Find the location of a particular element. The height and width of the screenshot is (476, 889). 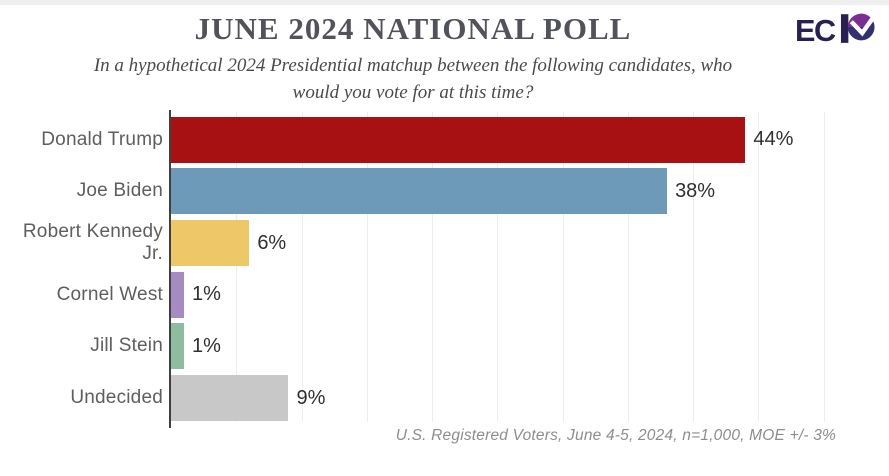

bar-row-donald-trump: Donald Trump 44% is located at coordinates (444, 140).